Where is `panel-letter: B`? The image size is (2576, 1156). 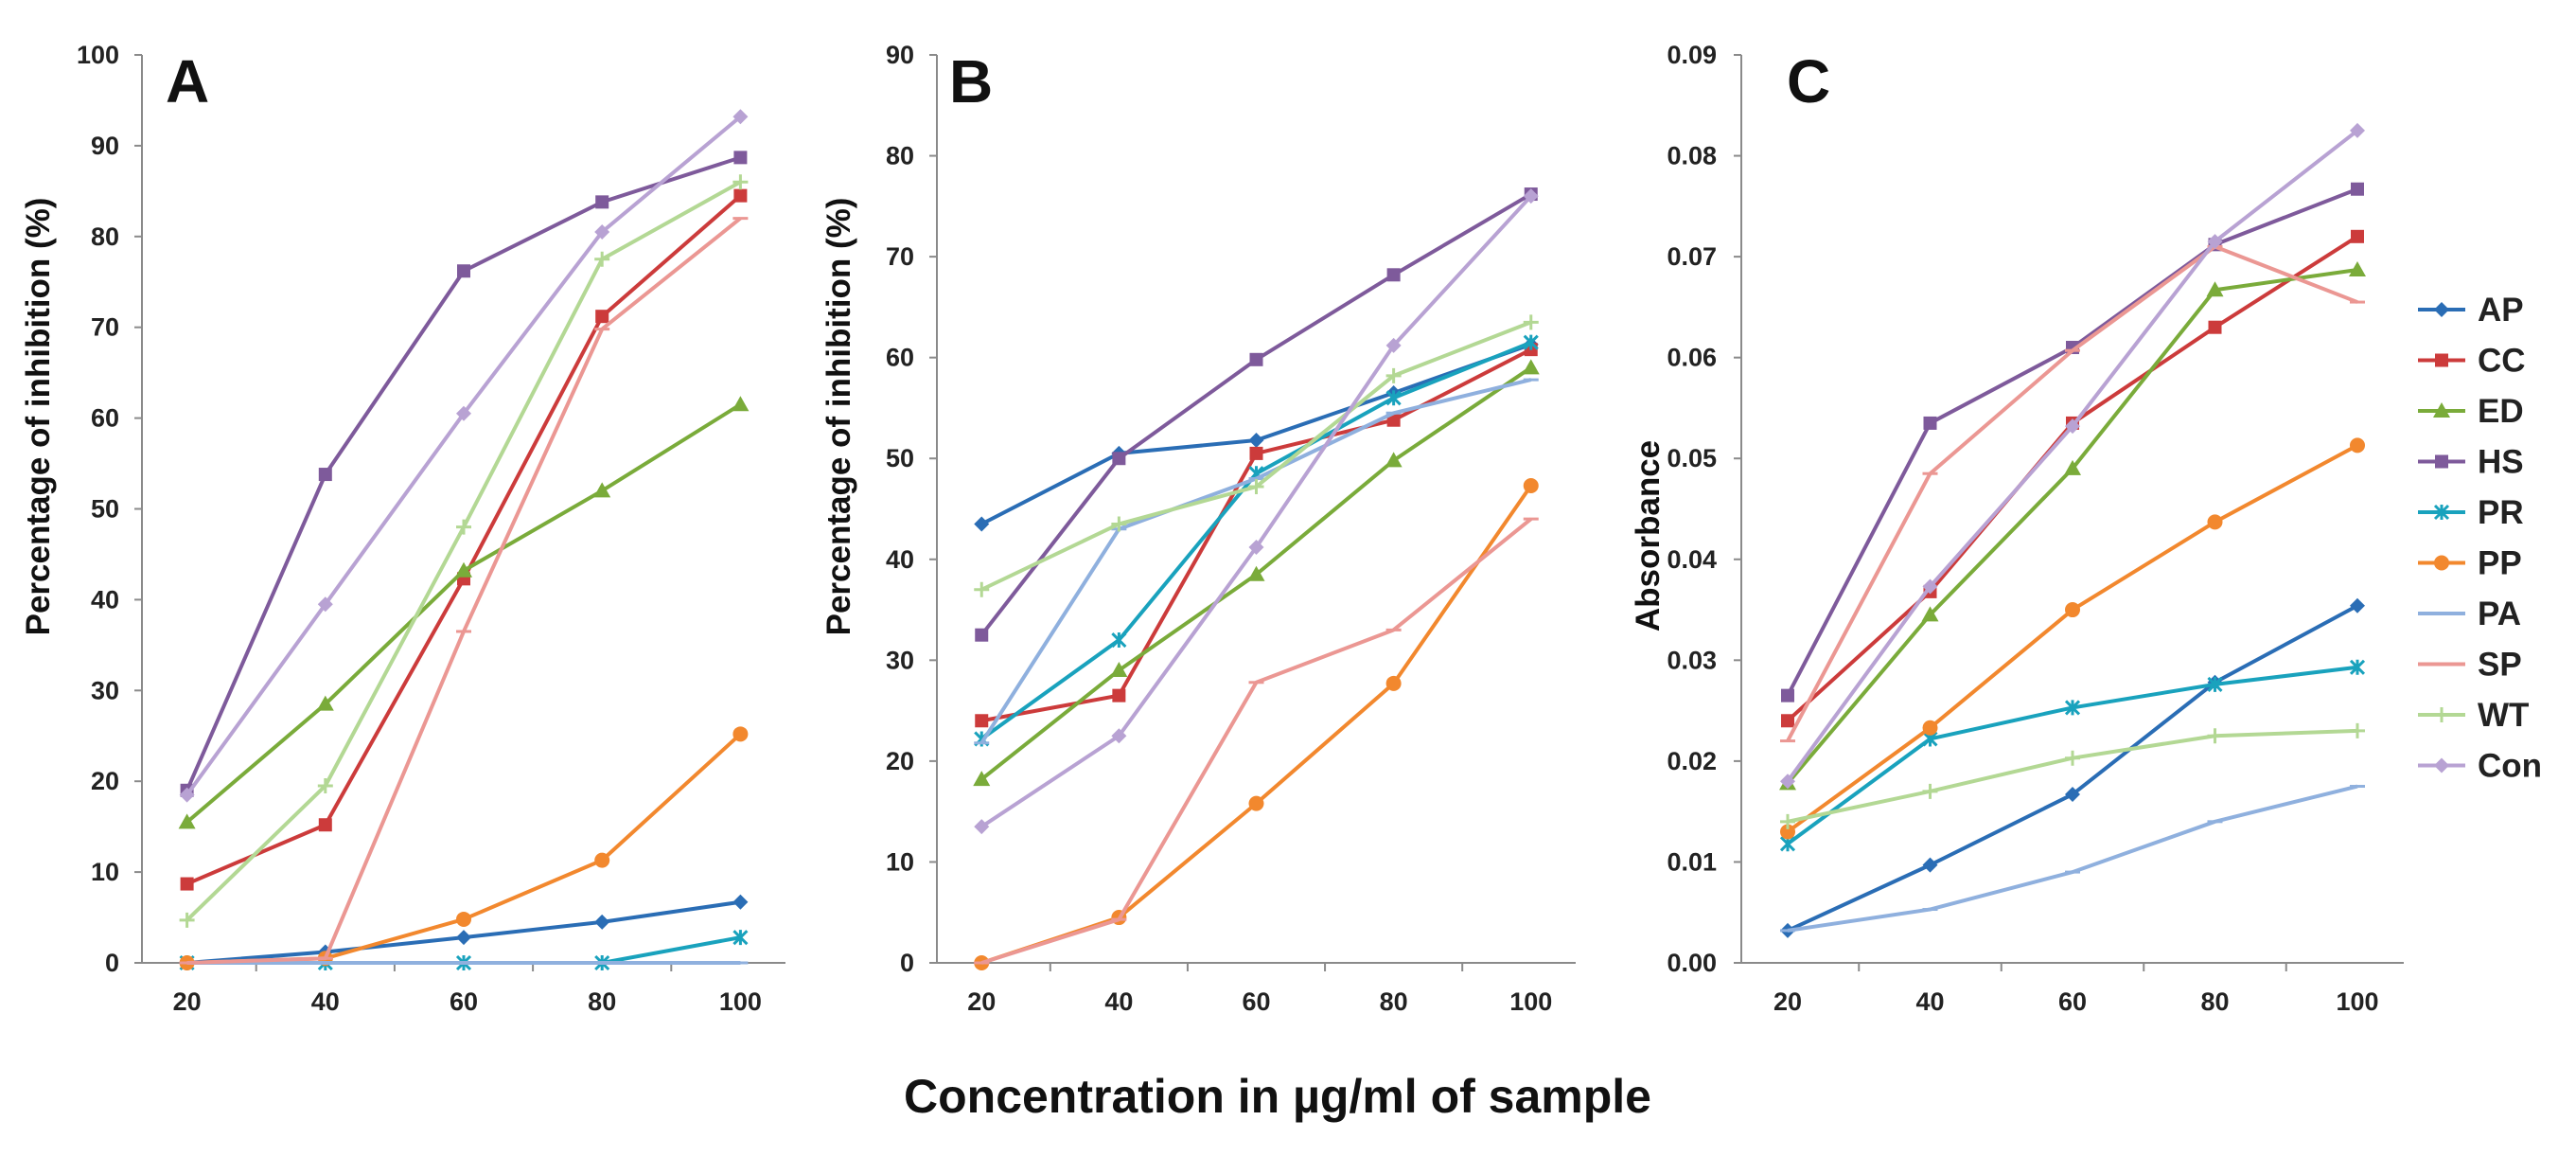
panel-letter: B is located at coordinates (971, 81).